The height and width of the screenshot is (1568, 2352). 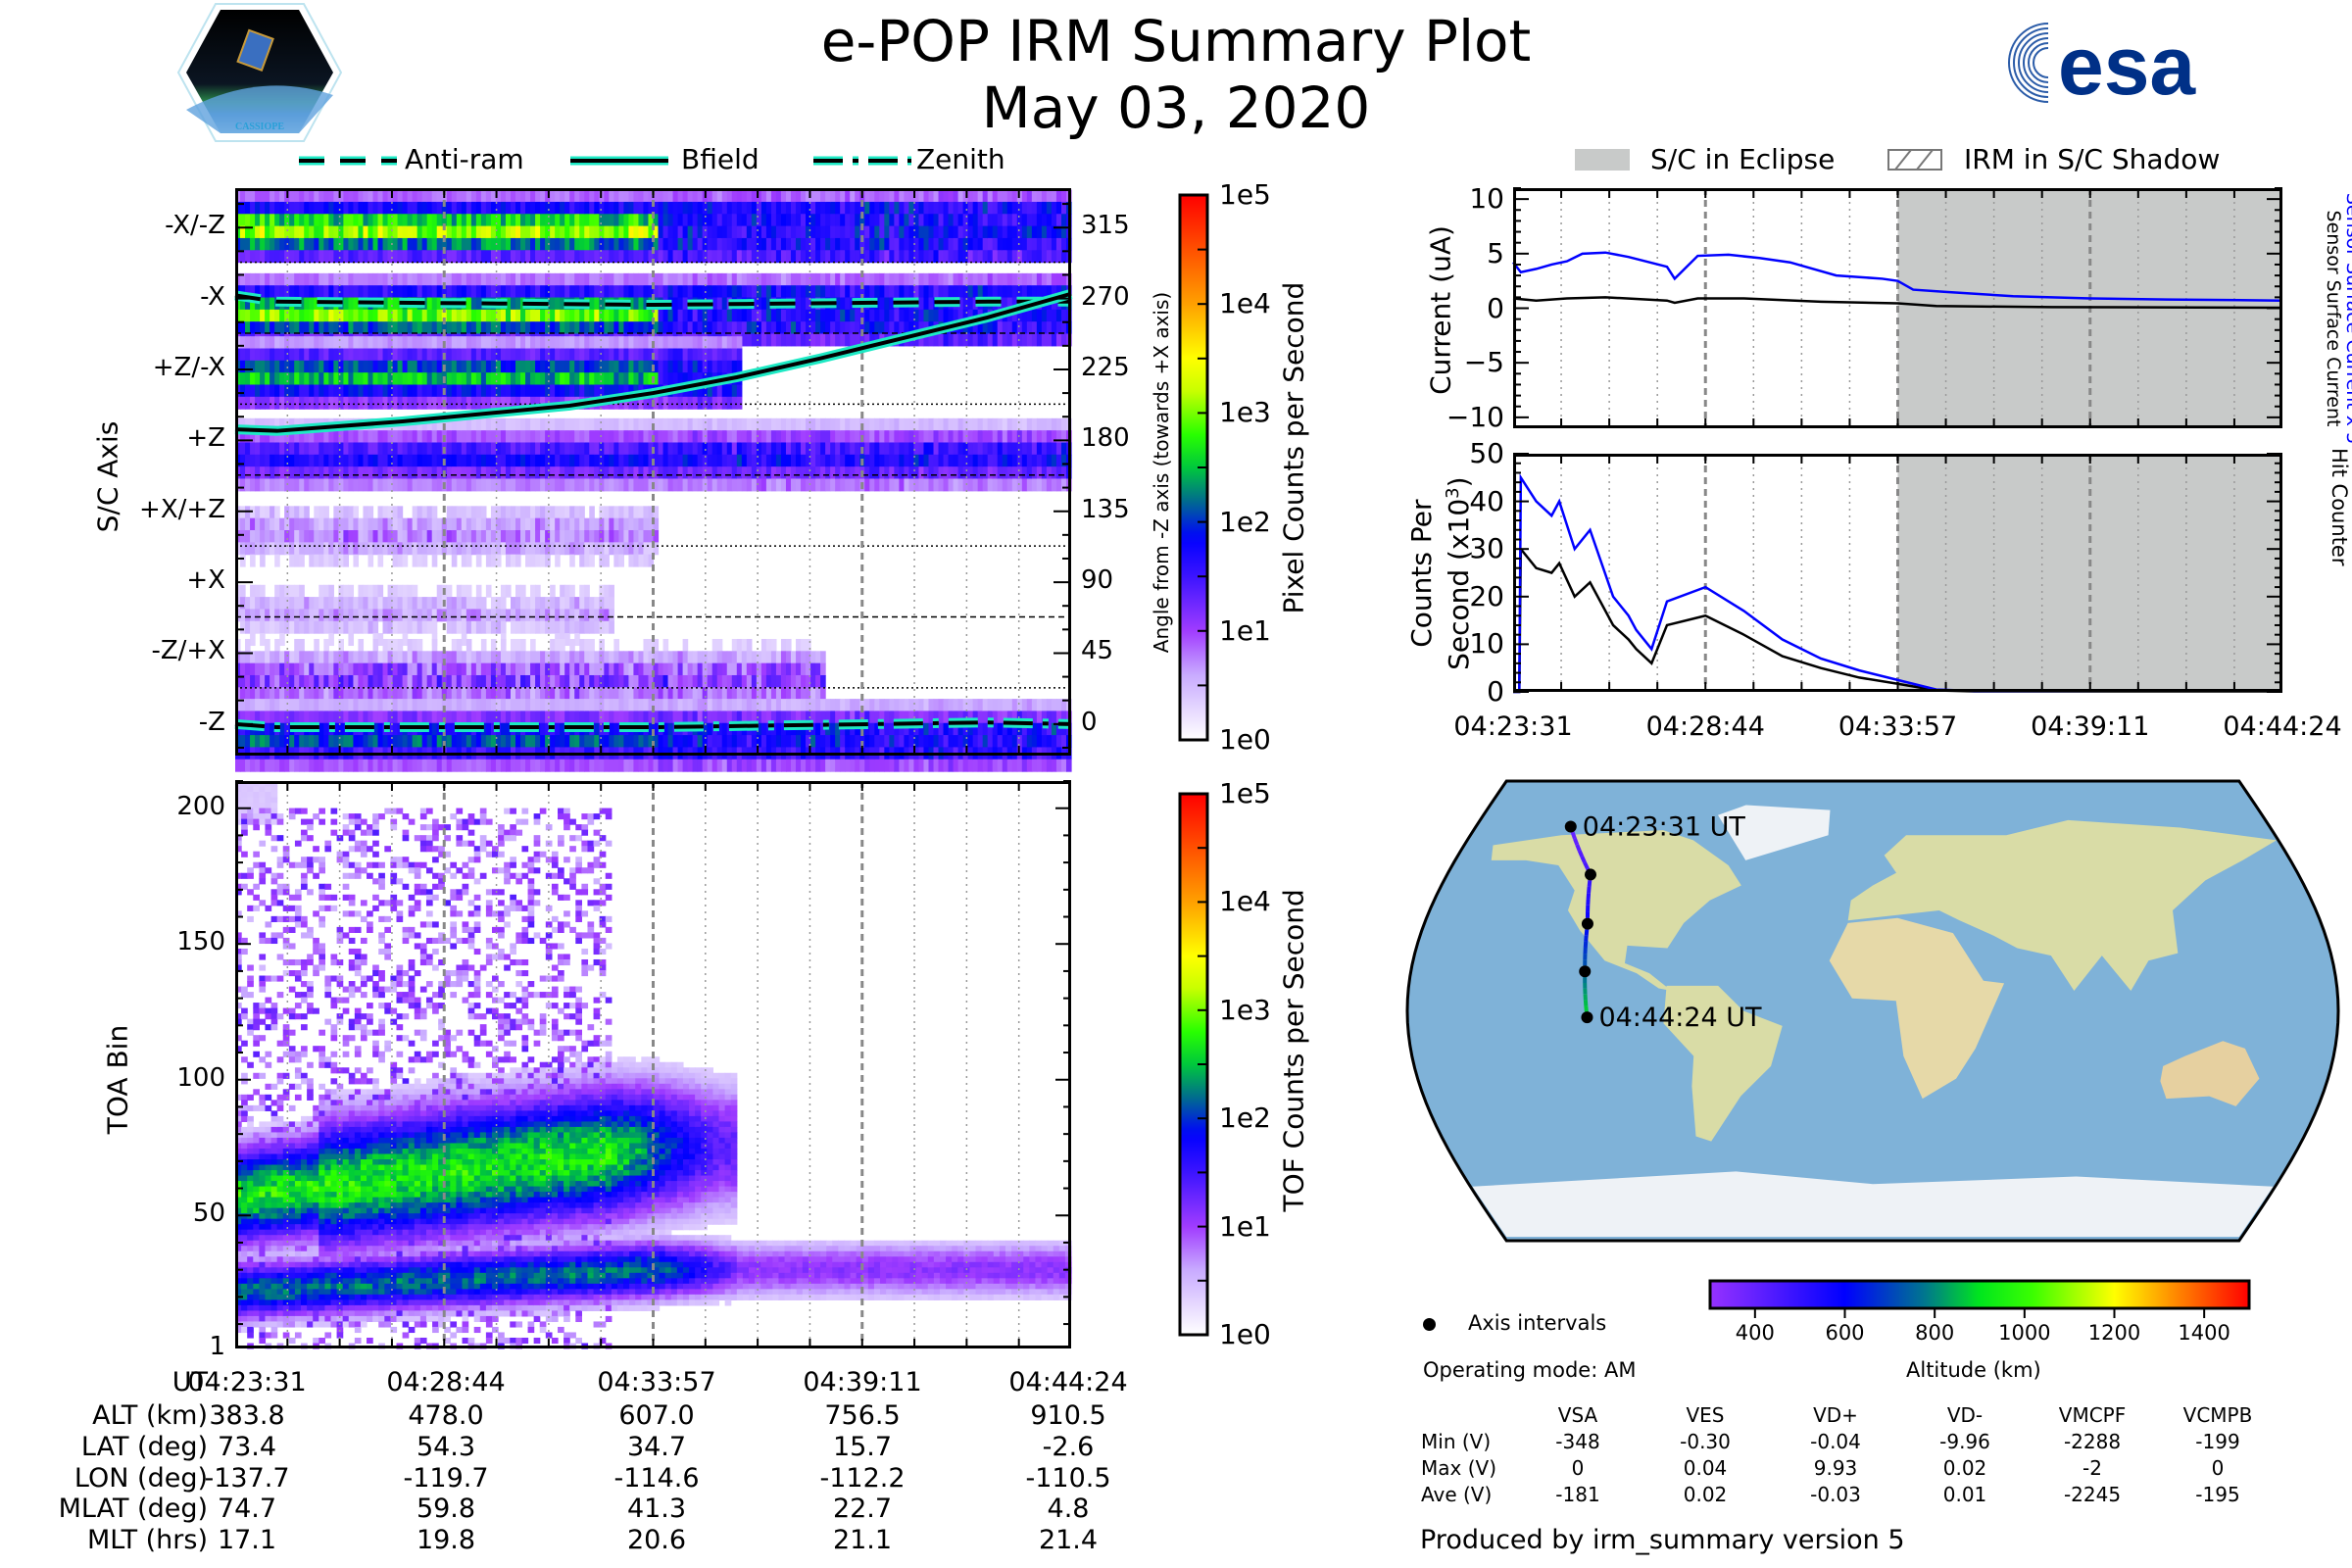 I want to click on page-title: e-POP IRM Summary Plot, so click(x=1176, y=41).